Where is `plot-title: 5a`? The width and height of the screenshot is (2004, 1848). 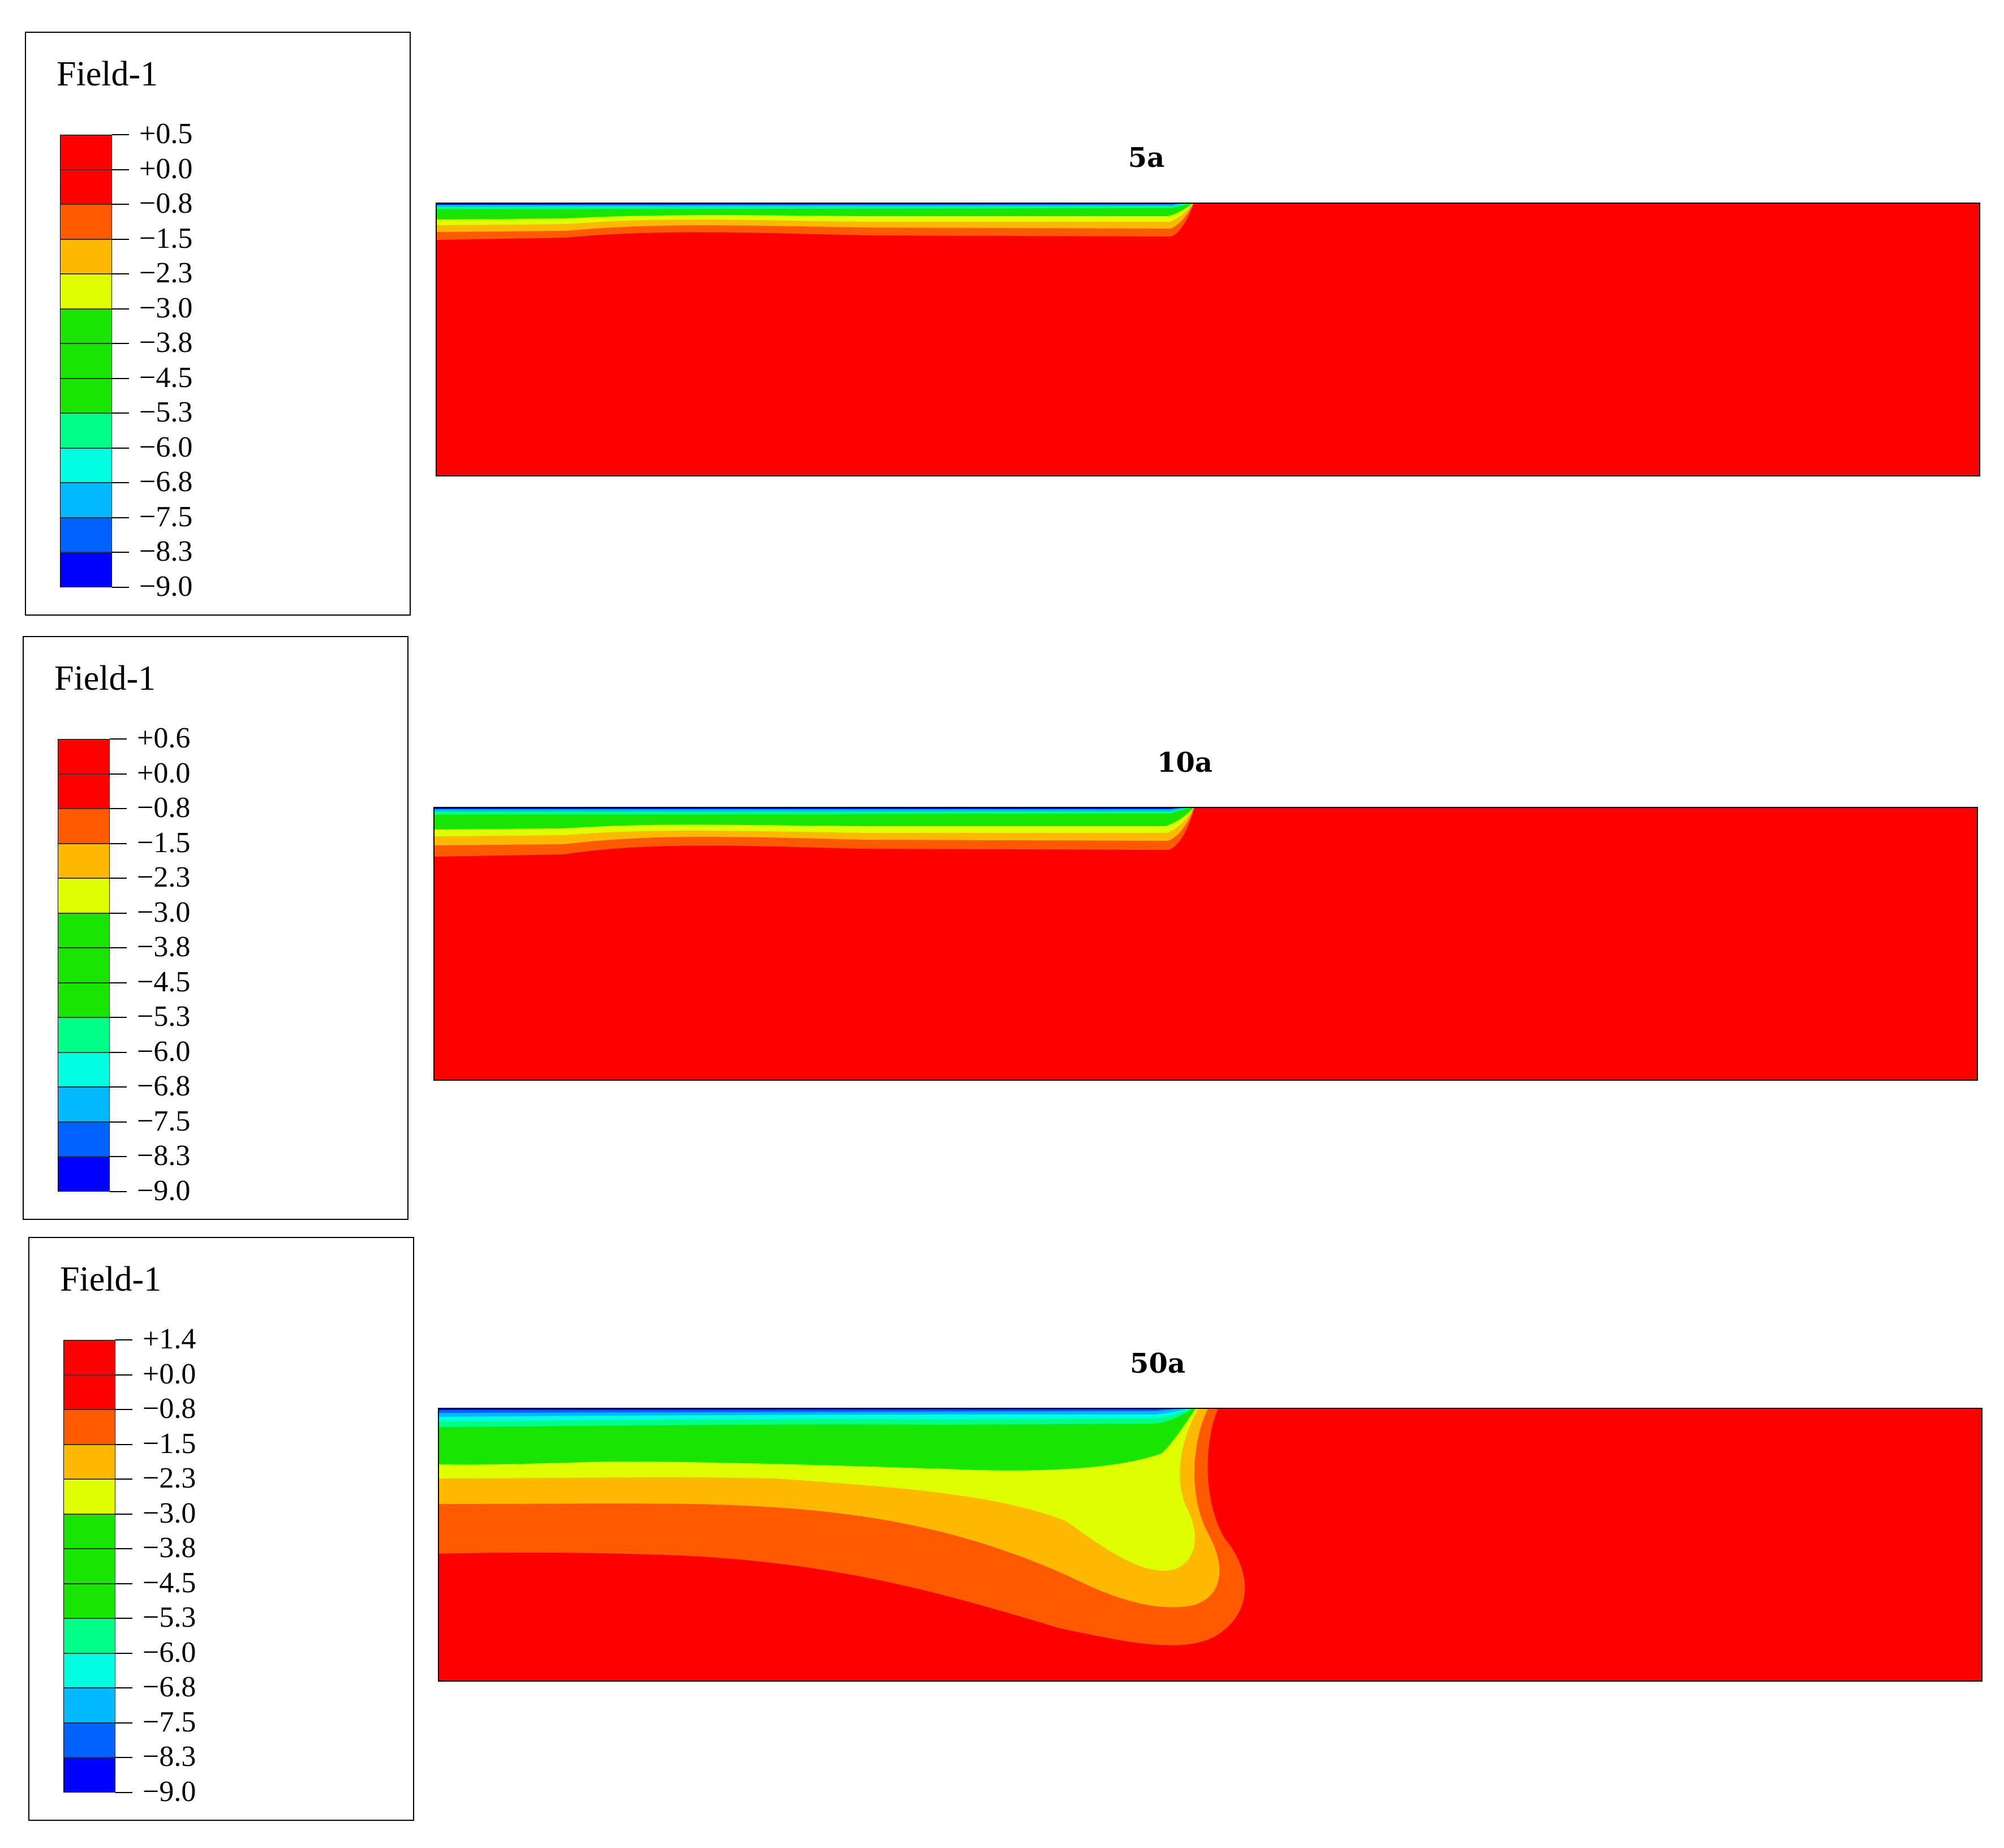 plot-title: 5a is located at coordinates (1146, 158).